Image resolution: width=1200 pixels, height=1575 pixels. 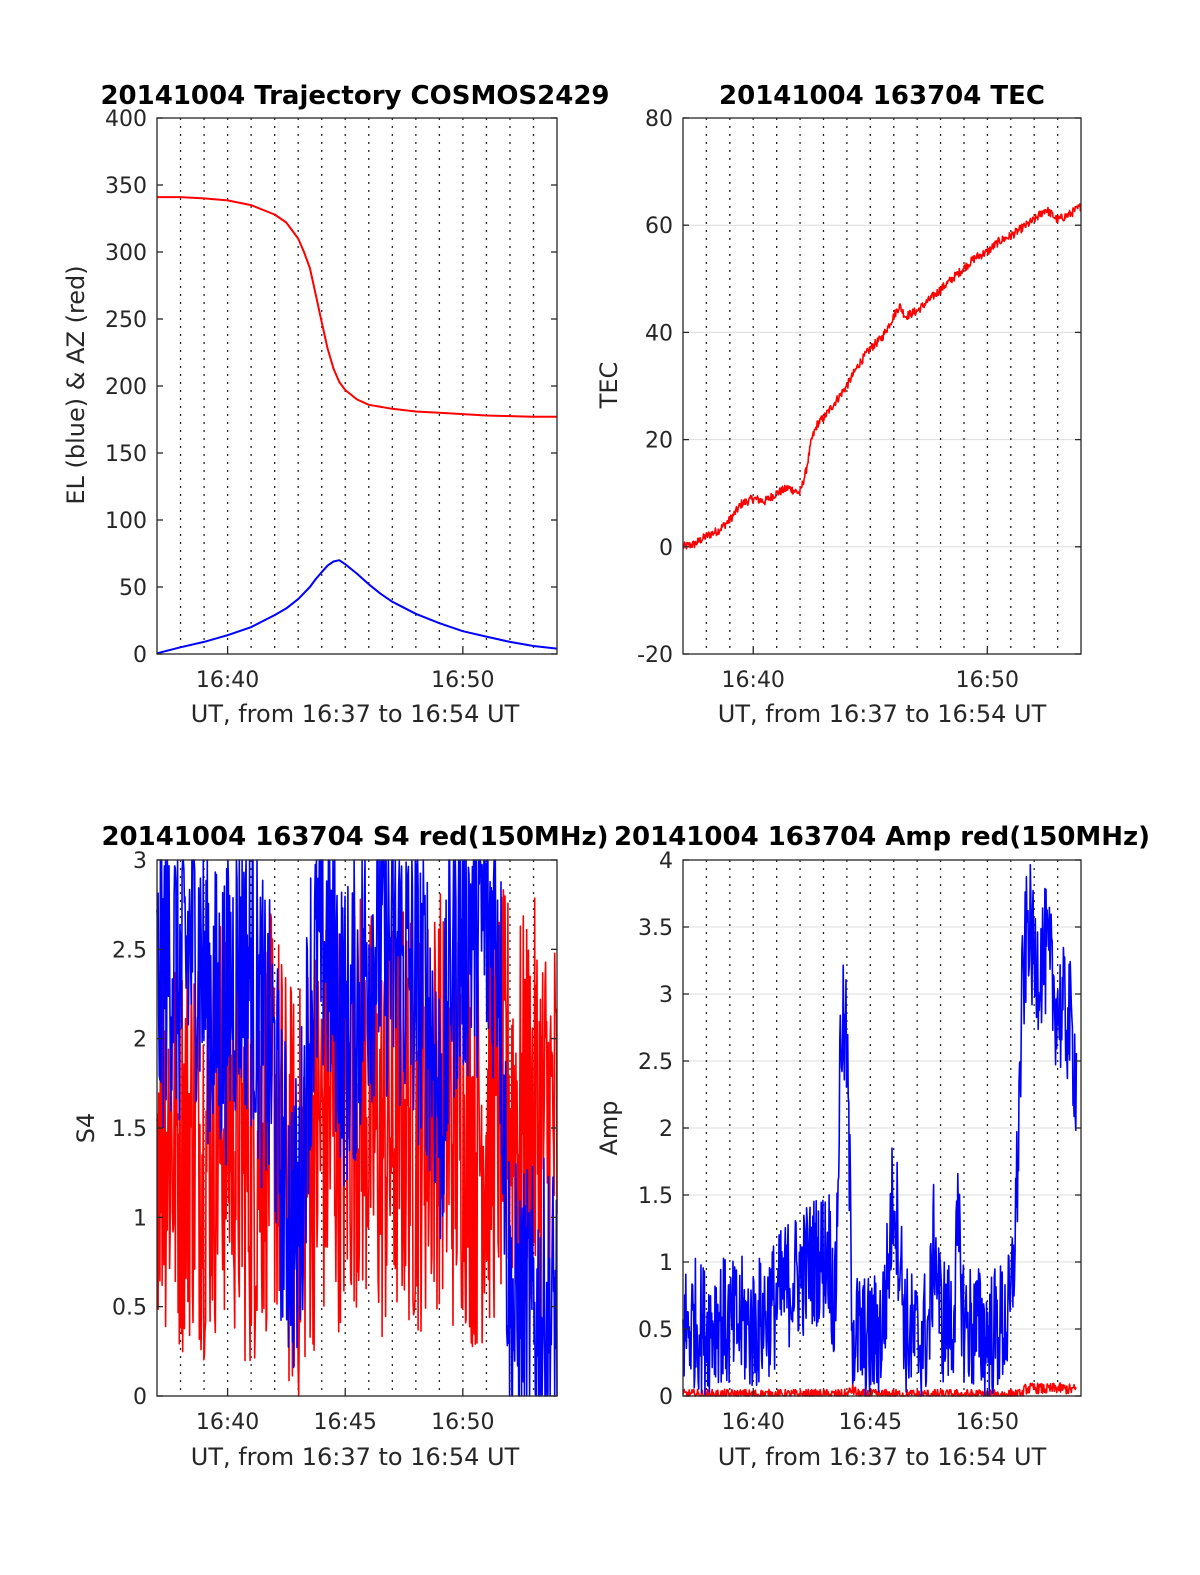 What do you see at coordinates (126, 253) in the screenshot?
I see `y-tick-label: 300` at bounding box center [126, 253].